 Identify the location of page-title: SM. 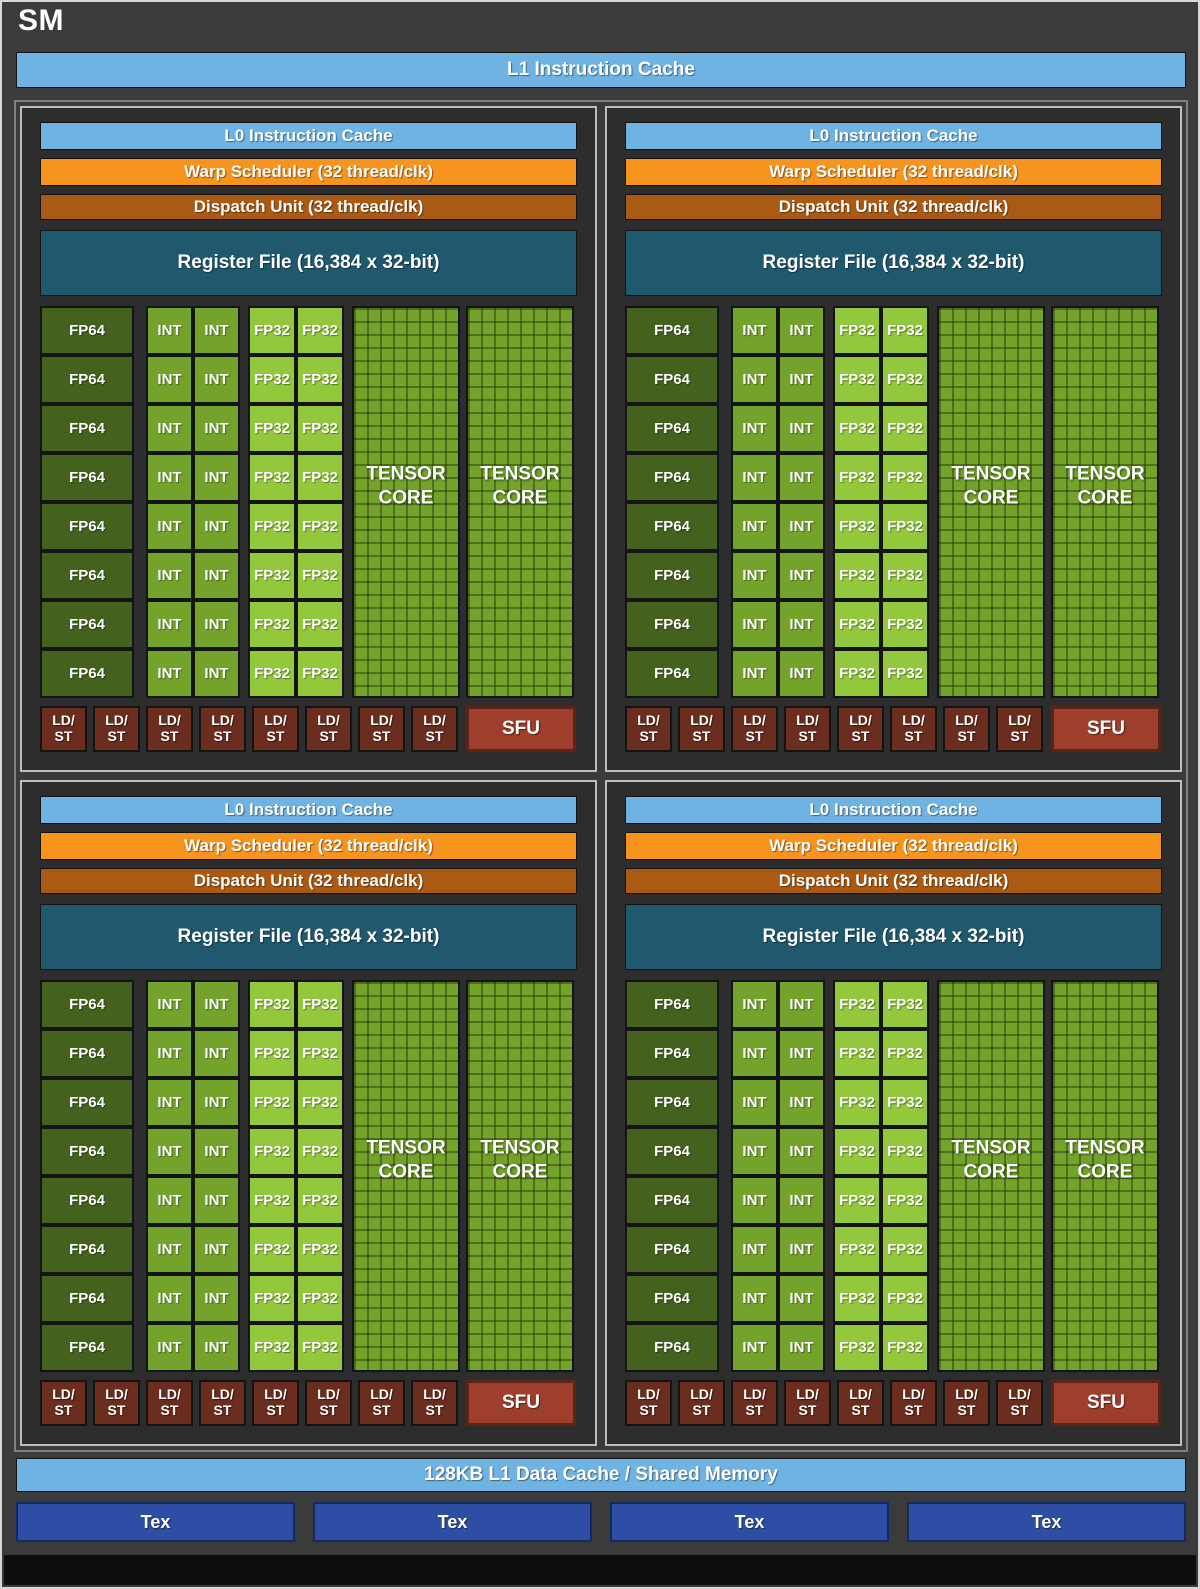
(41, 20).